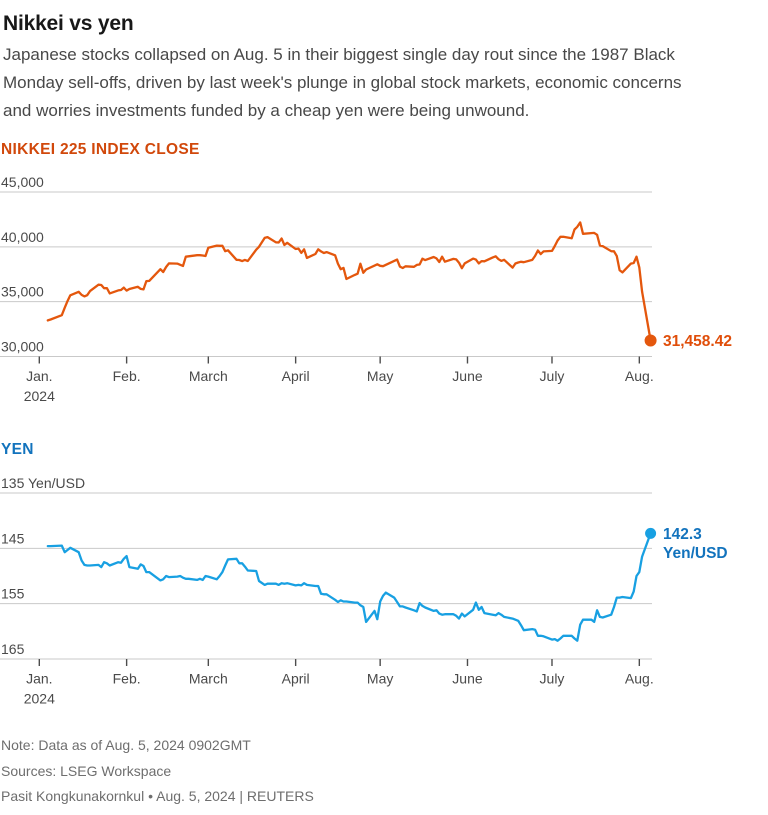 The image size is (768, 815). Describe the element at coordinates (22, 292) in the screenshot. I see `nikkei-y-axis-label: 35,000` at that location.